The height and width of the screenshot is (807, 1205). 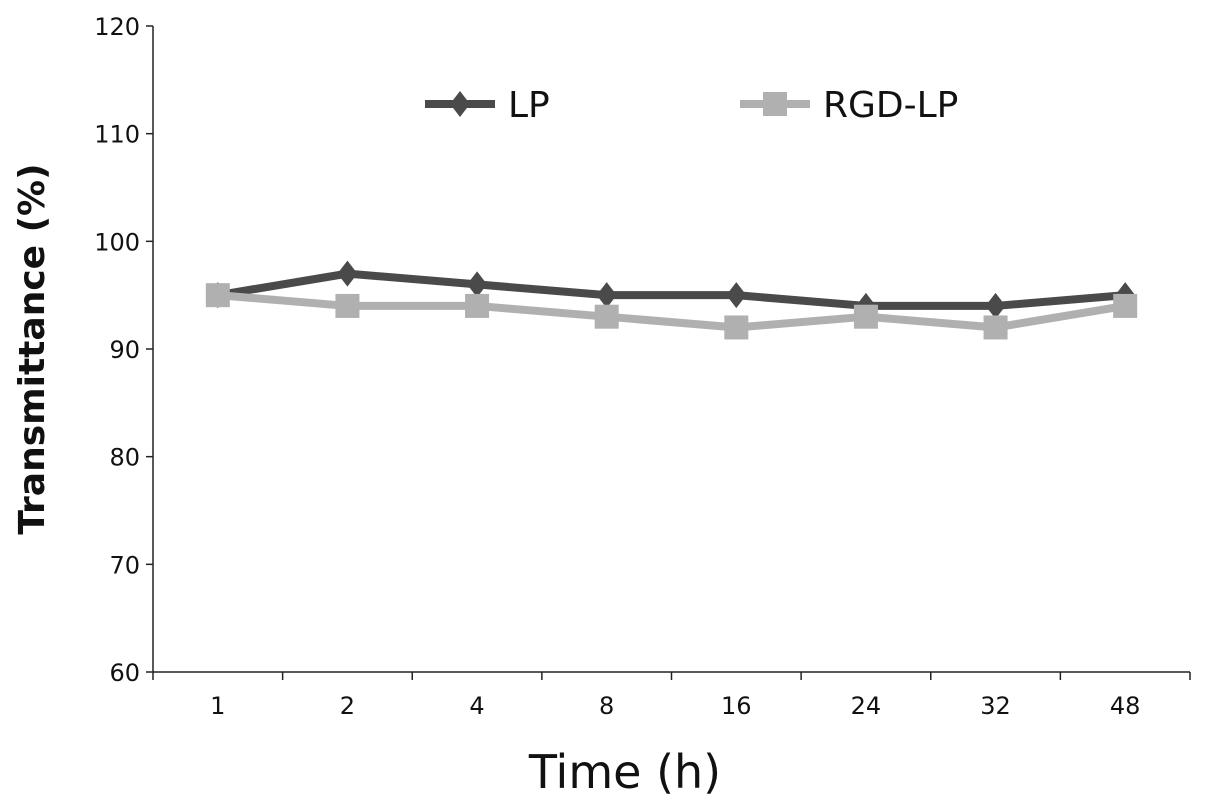 What do you see at coordinates (866, 706) in the screenshot?
I see `x-tick-label: 24` at bounding box center [866, 706].